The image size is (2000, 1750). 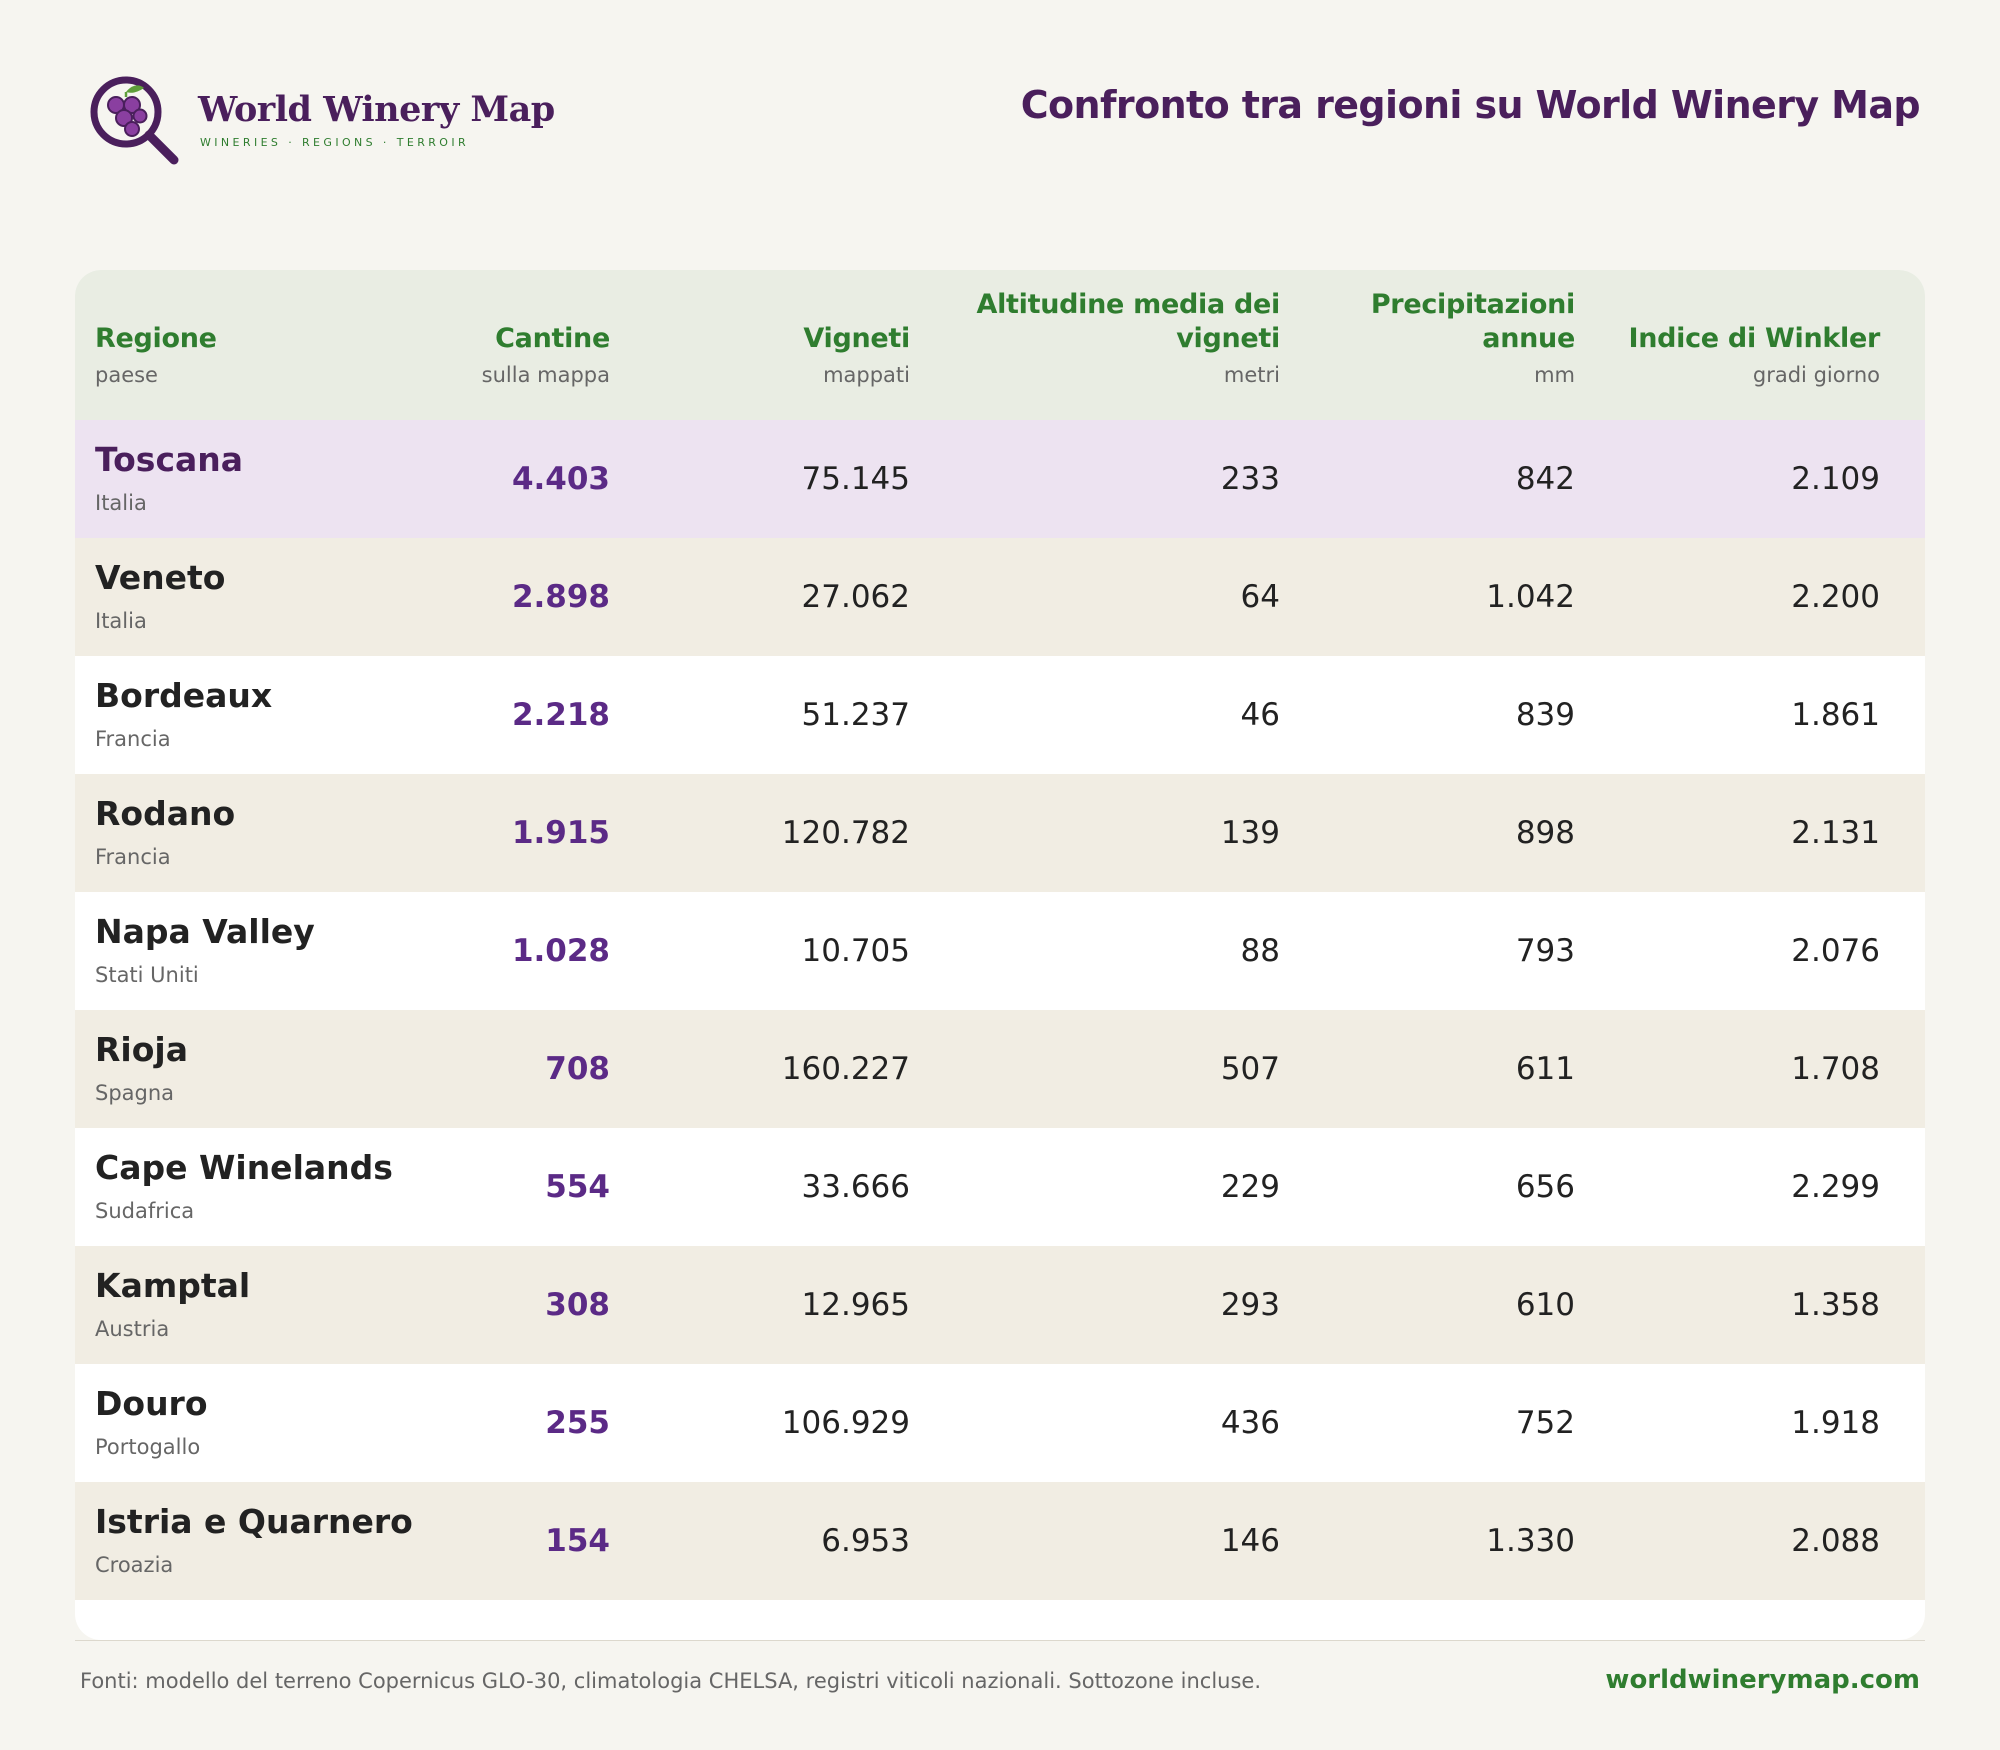 I want to click on column-header-label: Altitudine media dei vigneti, so click(x=1128, y=321).